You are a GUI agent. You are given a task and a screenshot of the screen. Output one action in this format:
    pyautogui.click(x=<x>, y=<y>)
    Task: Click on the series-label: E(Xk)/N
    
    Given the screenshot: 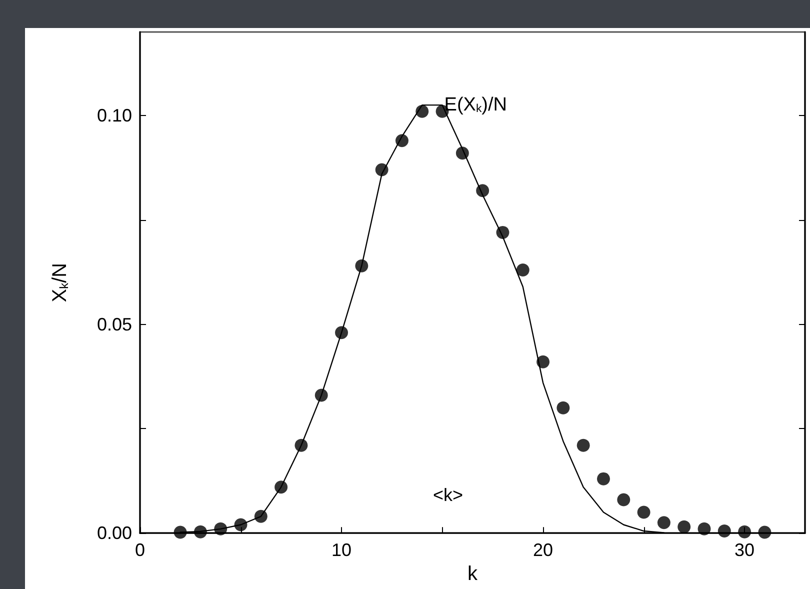 What is the action you would take?
    pyautogui.click(x=475, y=105)
    